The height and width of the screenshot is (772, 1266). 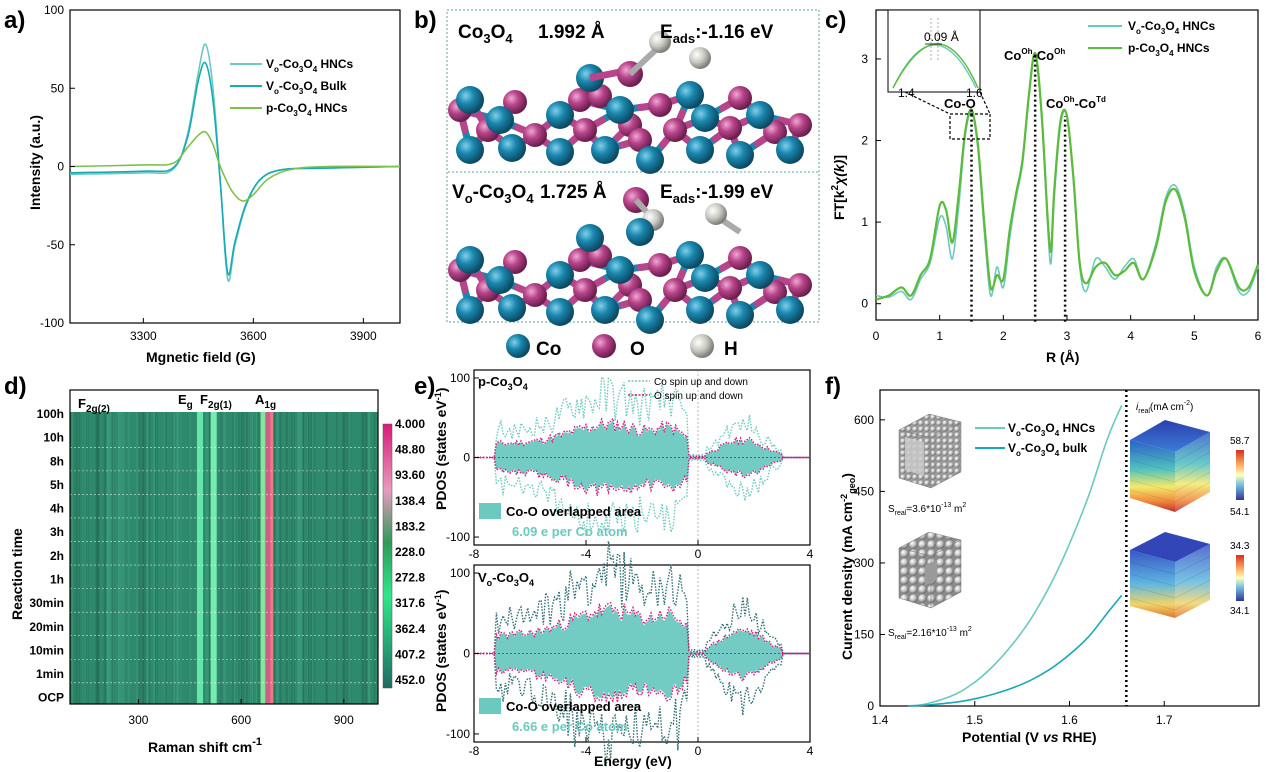 I want to click on chart-f-colorbar-hnc, so click(x=1240, y=475).